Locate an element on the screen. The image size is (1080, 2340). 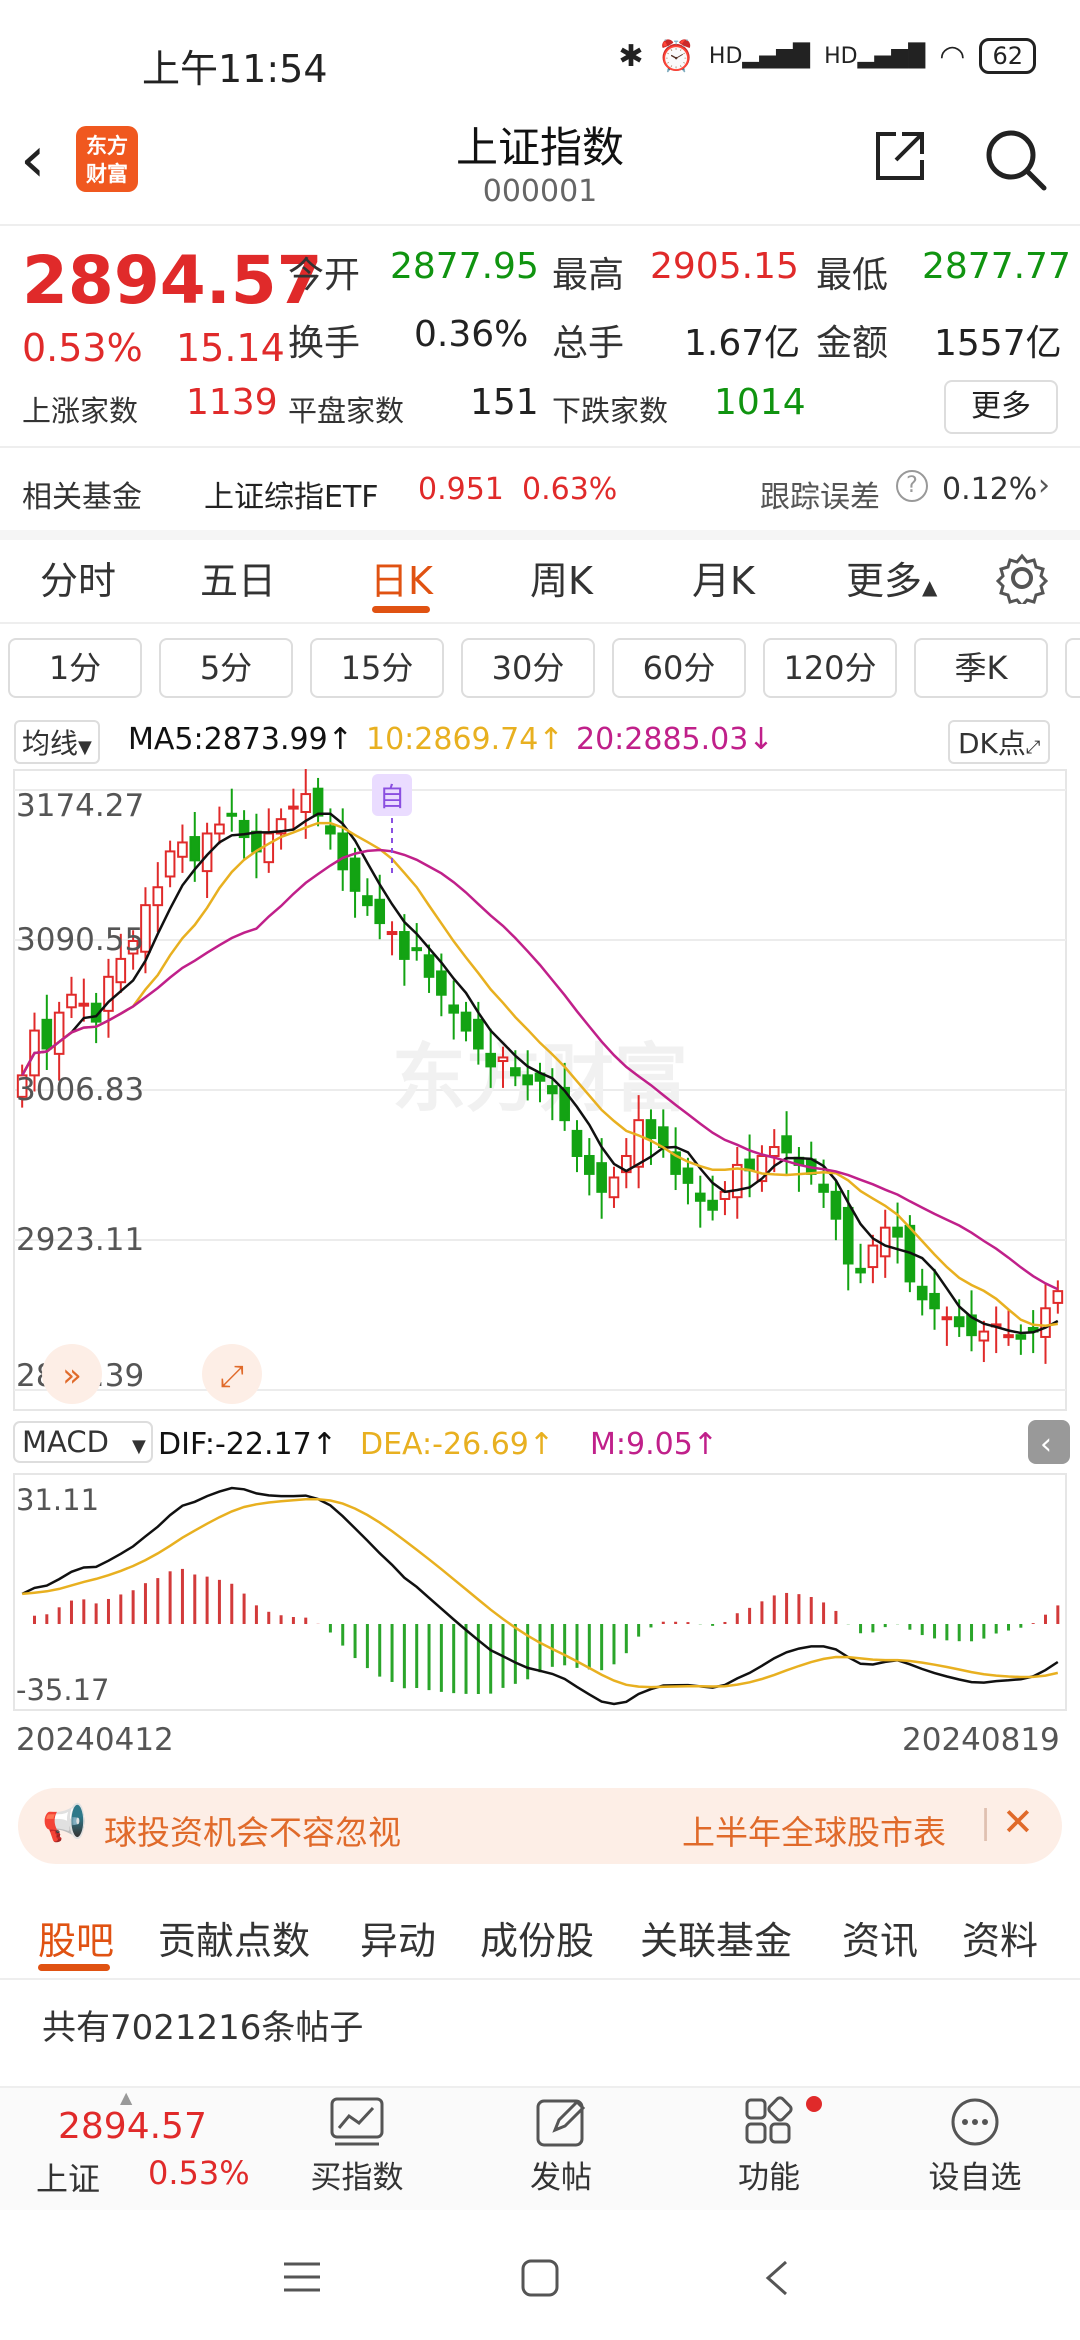
turnover-value: 0.36% is located at coordinates (471, 334).